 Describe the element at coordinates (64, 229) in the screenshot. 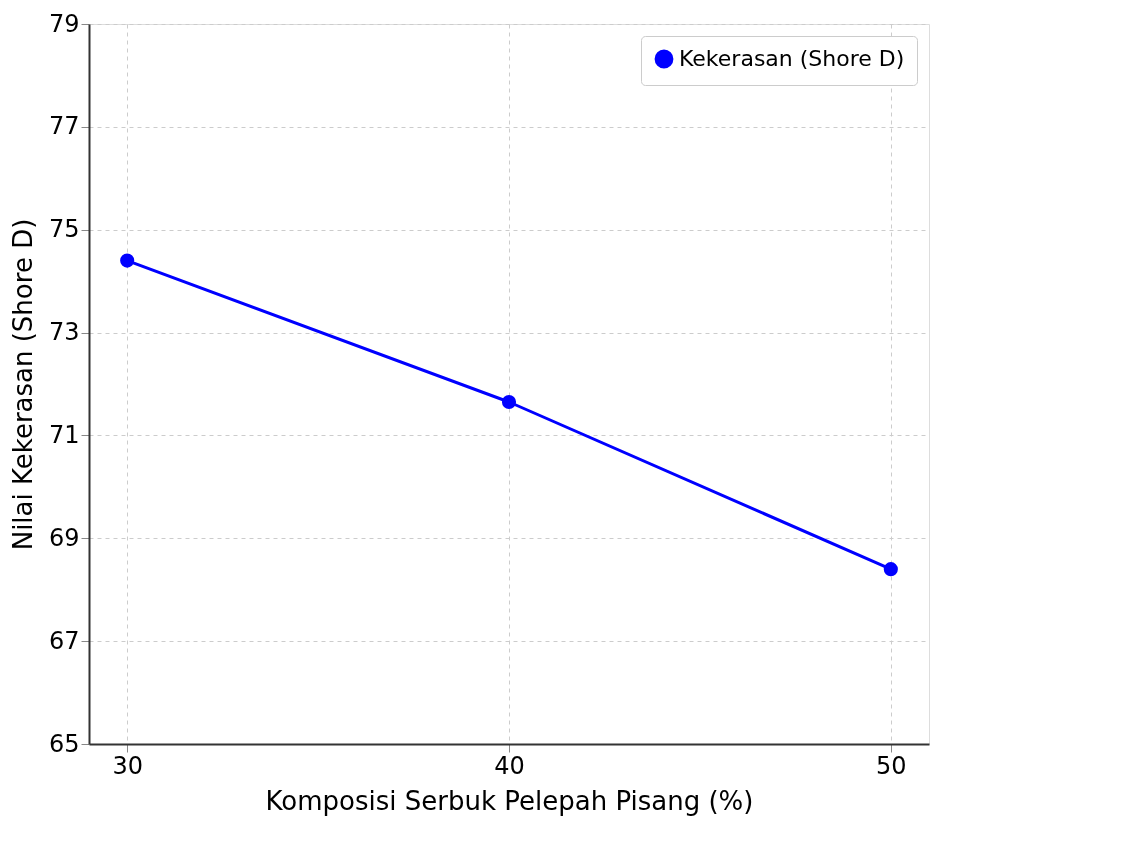

I see `y-tick-label: 75` at that location.